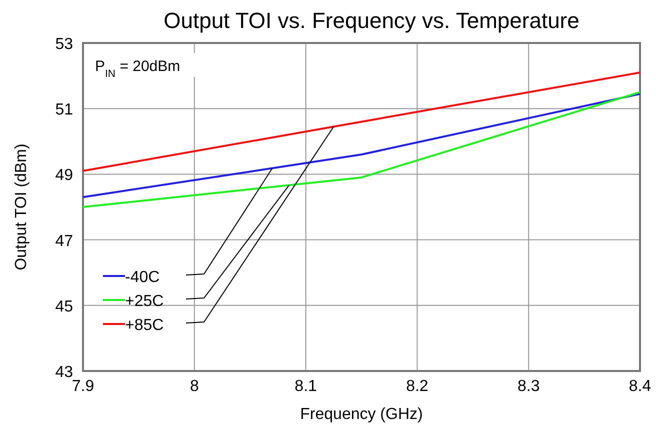 This screenshot has height=425, width=656. I want to click on y-tick-label: 45, so click(64, 307).